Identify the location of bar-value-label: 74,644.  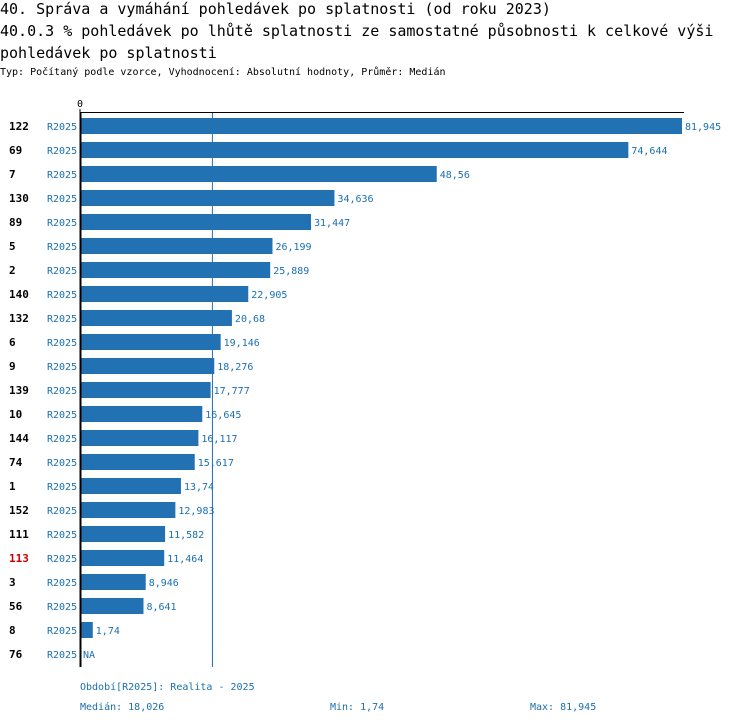
(649, 151).